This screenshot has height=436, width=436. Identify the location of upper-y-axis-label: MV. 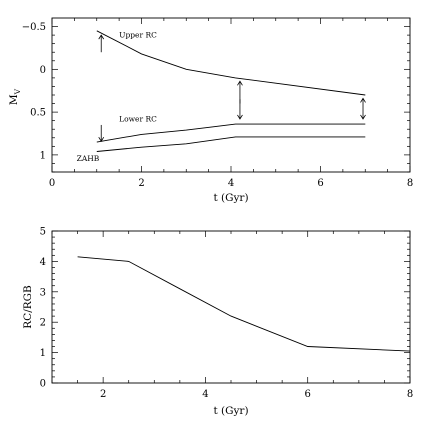
(15, 96).